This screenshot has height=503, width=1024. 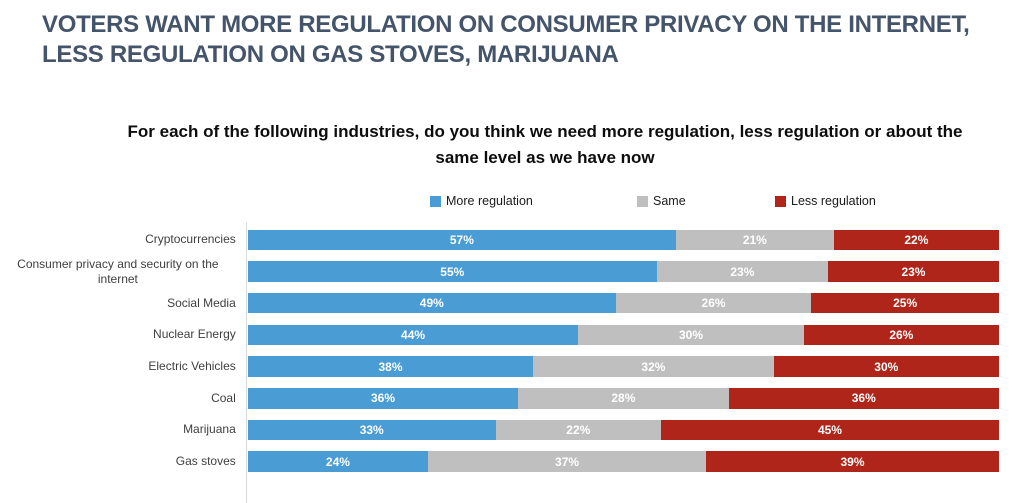 I want to click on segment-value-label: 32%, so click(x=653, y=366).